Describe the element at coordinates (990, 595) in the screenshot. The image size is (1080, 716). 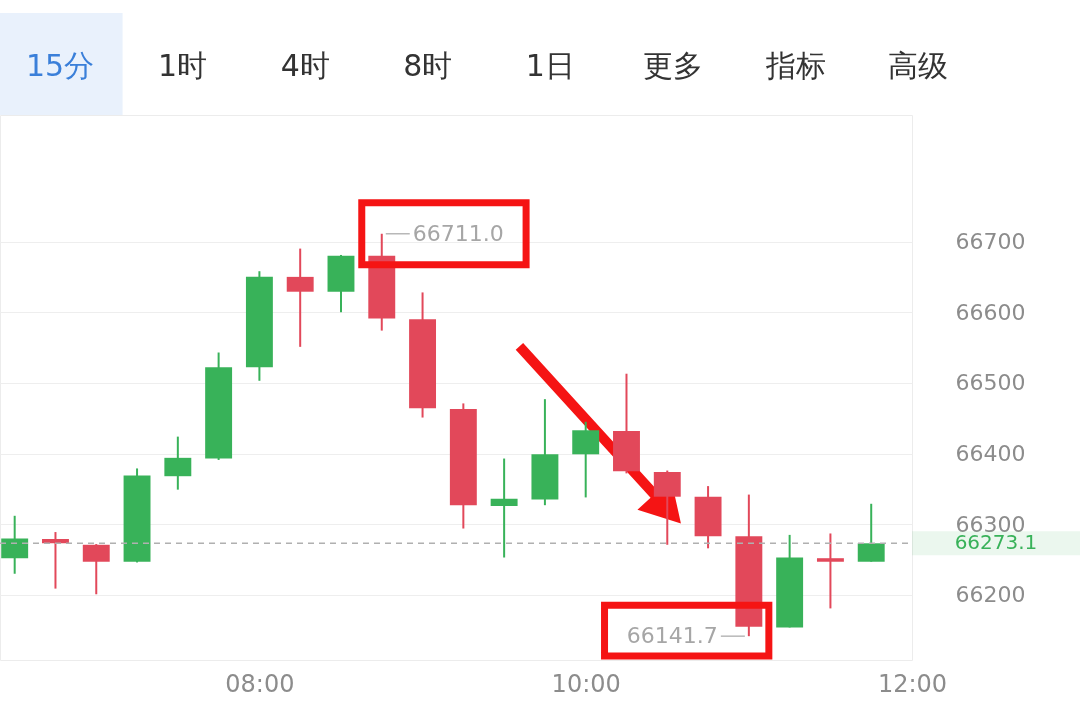
I see `y-tick-label: 66200` at that location.